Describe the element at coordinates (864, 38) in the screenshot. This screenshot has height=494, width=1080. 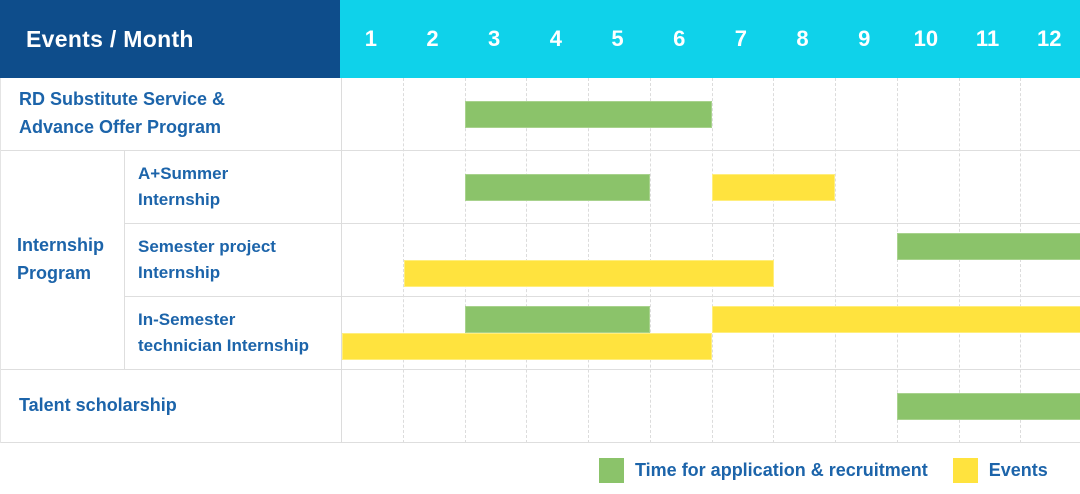
I see `month-header-9: 9` at that location.